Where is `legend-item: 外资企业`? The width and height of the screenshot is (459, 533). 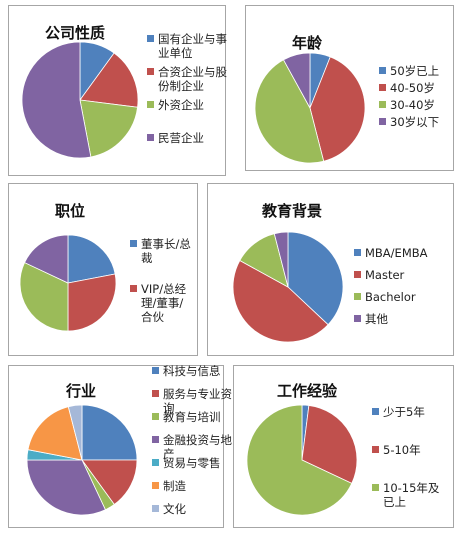
legend-item: 外资企业 is located at coordinates (189, 105).